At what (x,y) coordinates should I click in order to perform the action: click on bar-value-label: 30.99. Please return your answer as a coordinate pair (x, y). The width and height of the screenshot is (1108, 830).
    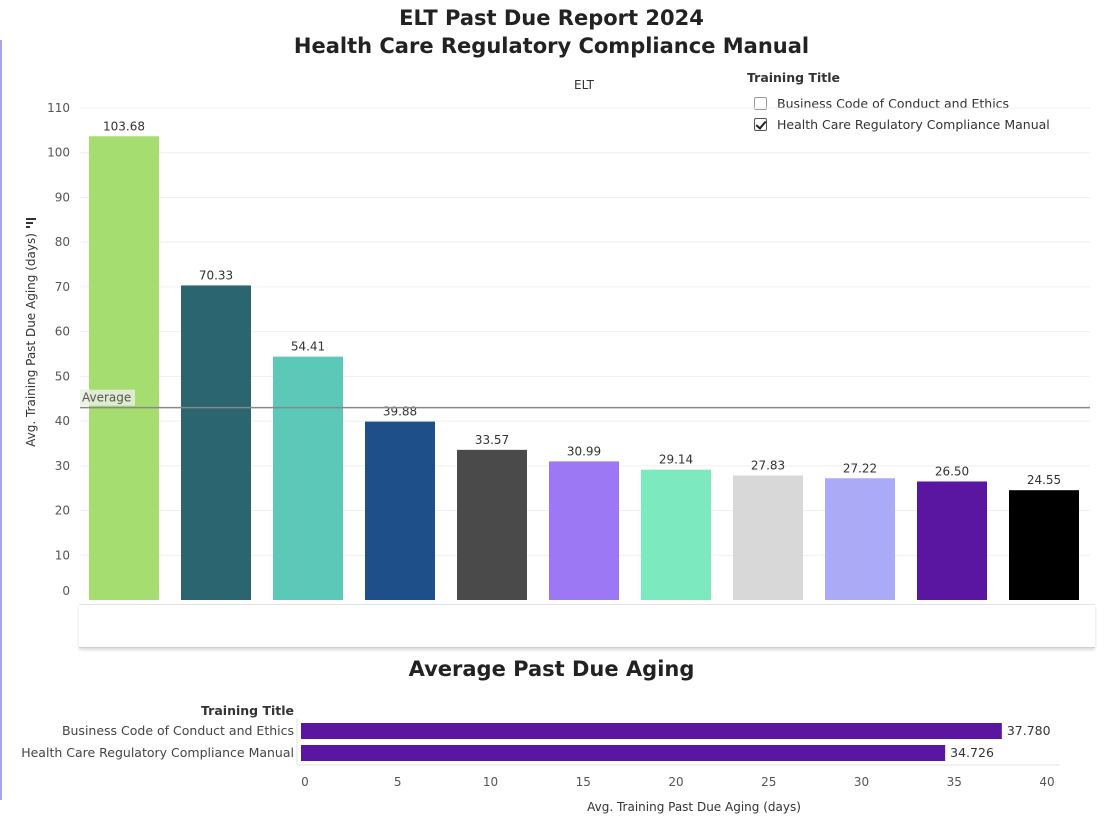
    Looking at the image, I should click on (584, 451).